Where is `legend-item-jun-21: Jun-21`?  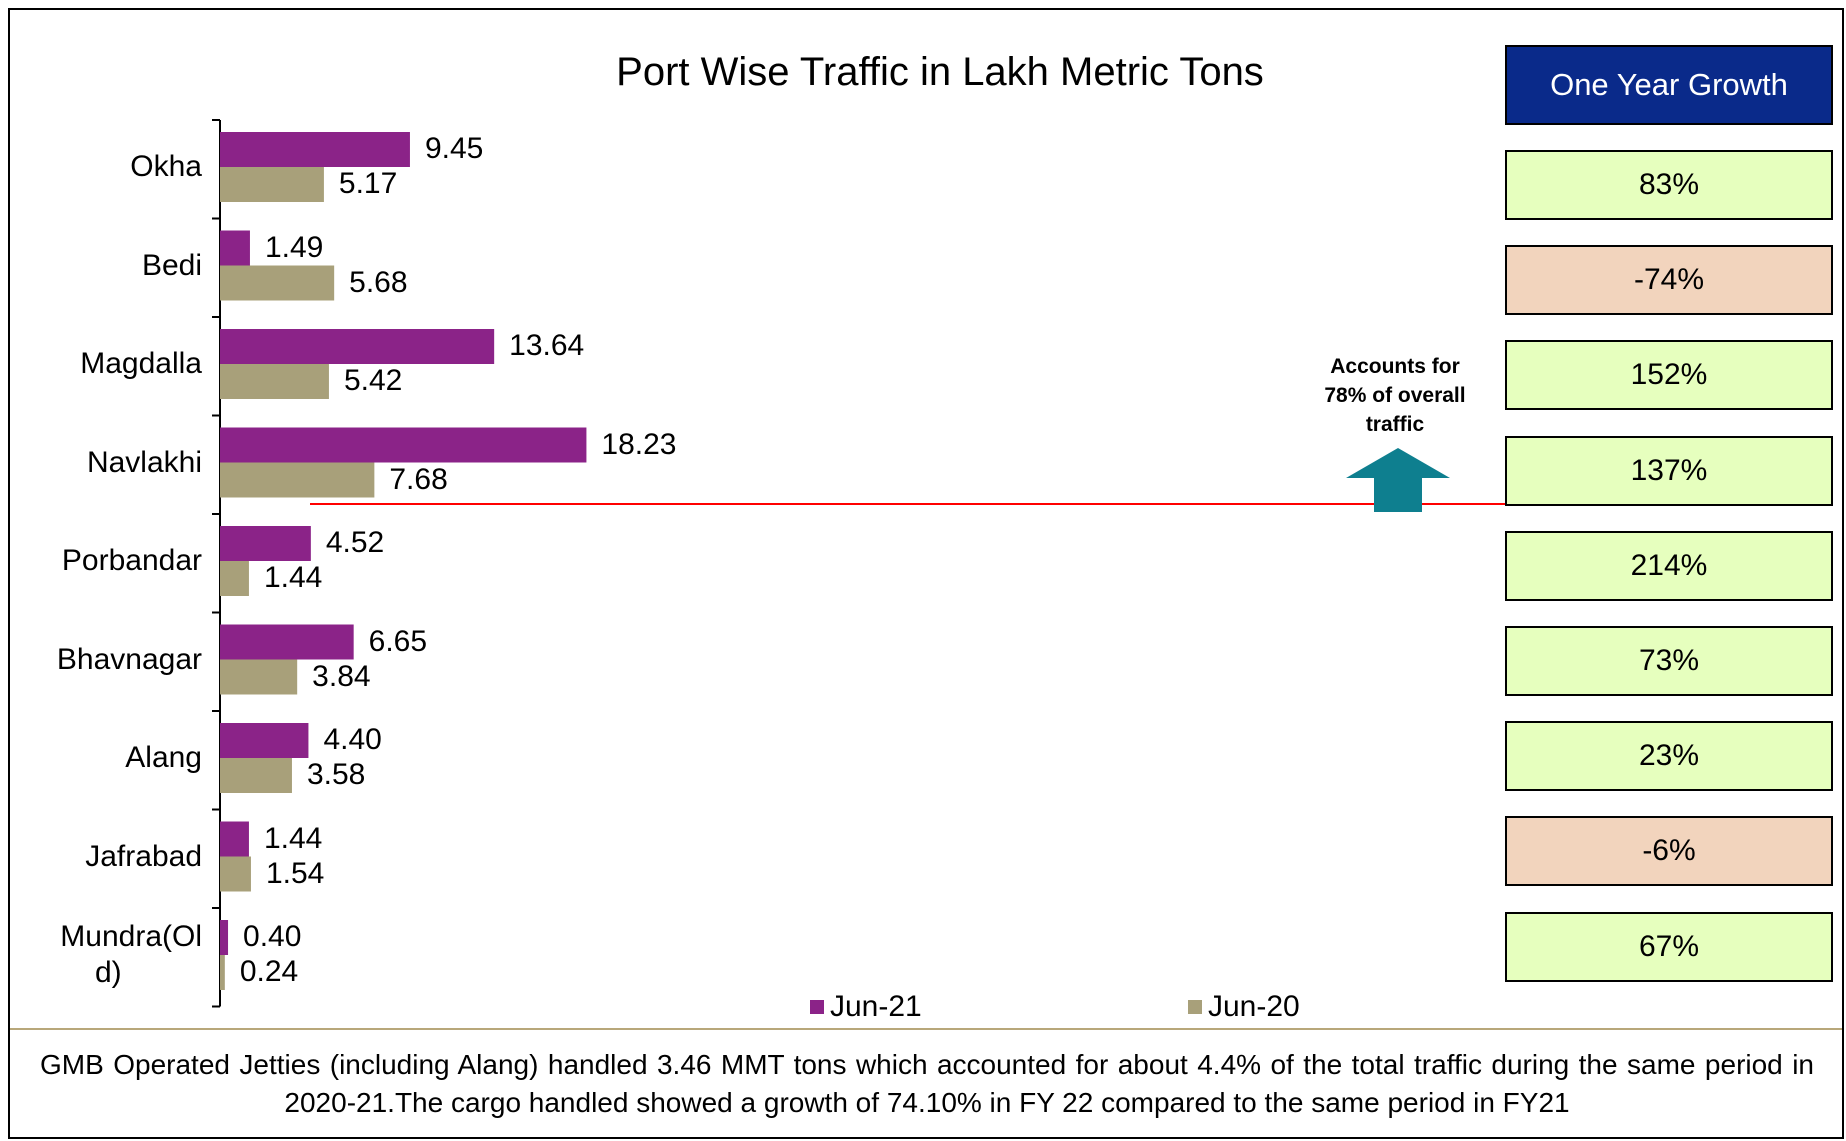
legend-item-jun-21: Jun-21 is located at coordinates (866, 1007).